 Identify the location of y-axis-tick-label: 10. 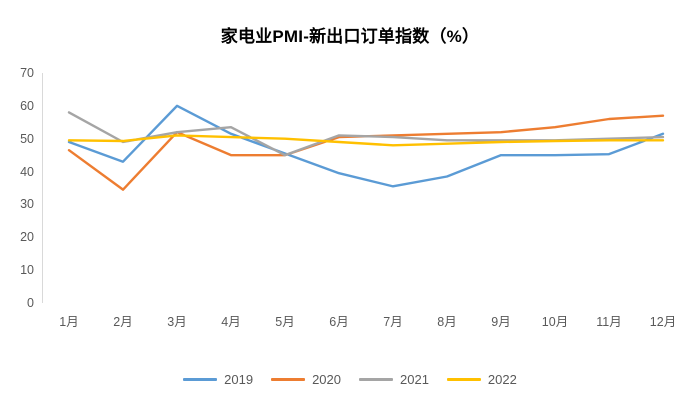
(27, 270).